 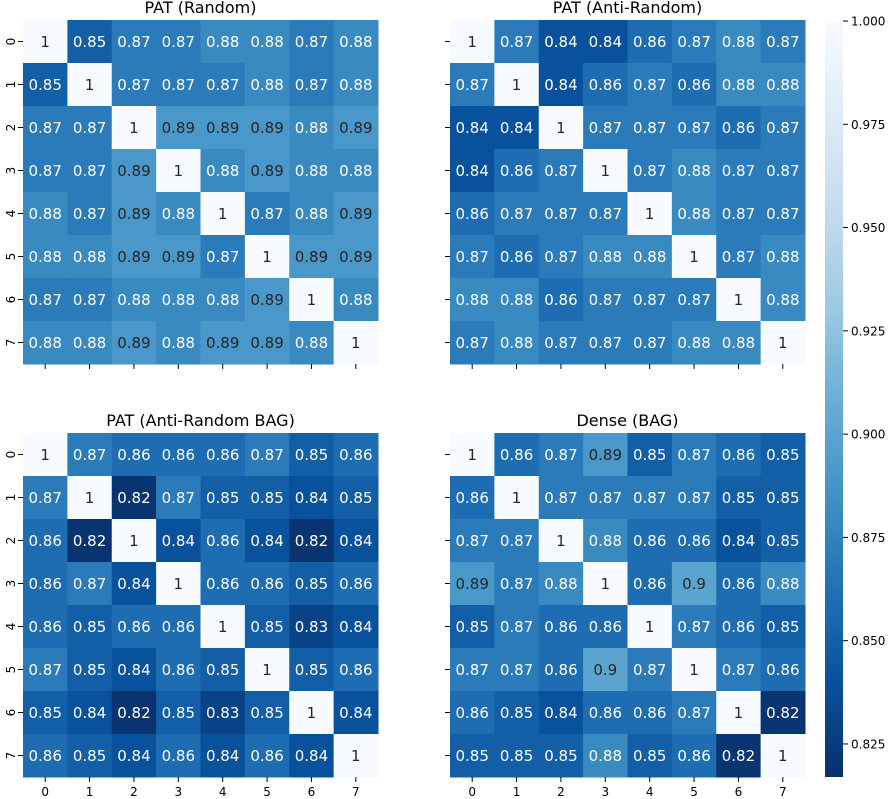 I want to click on y-tick-label: 6, so click(x=11, y=300).